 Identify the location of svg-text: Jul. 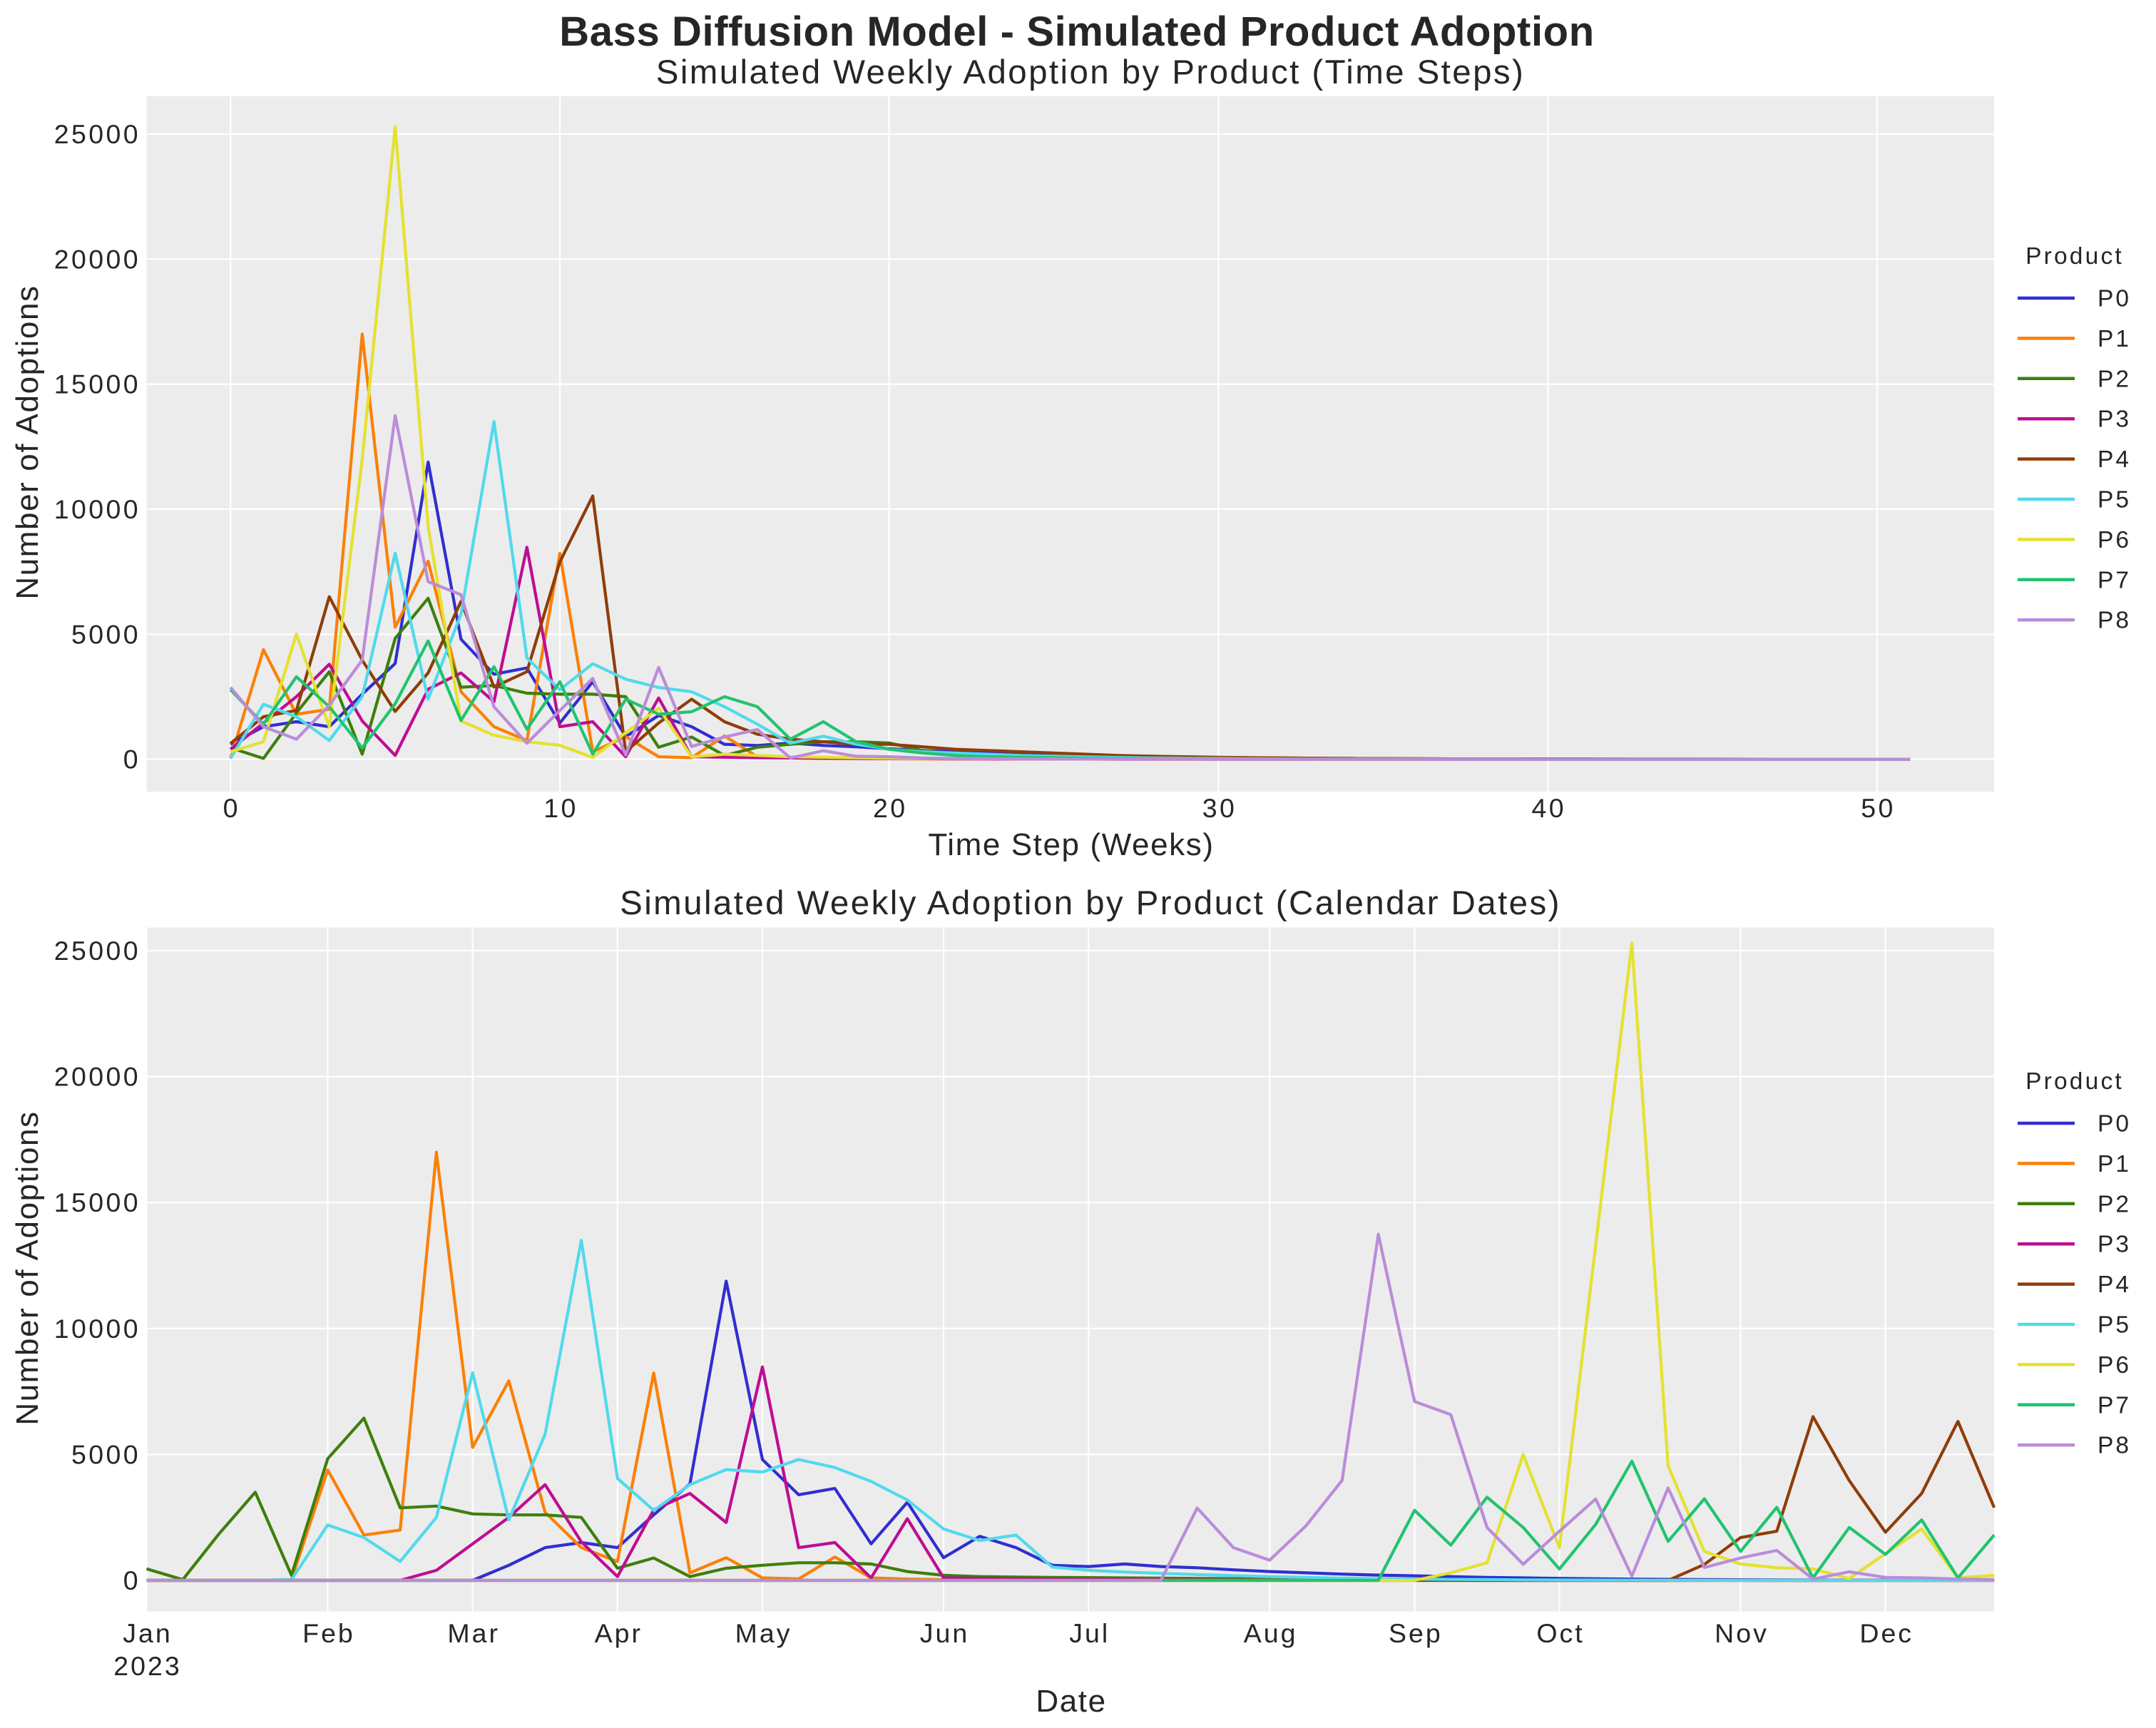
(1089, 1633).